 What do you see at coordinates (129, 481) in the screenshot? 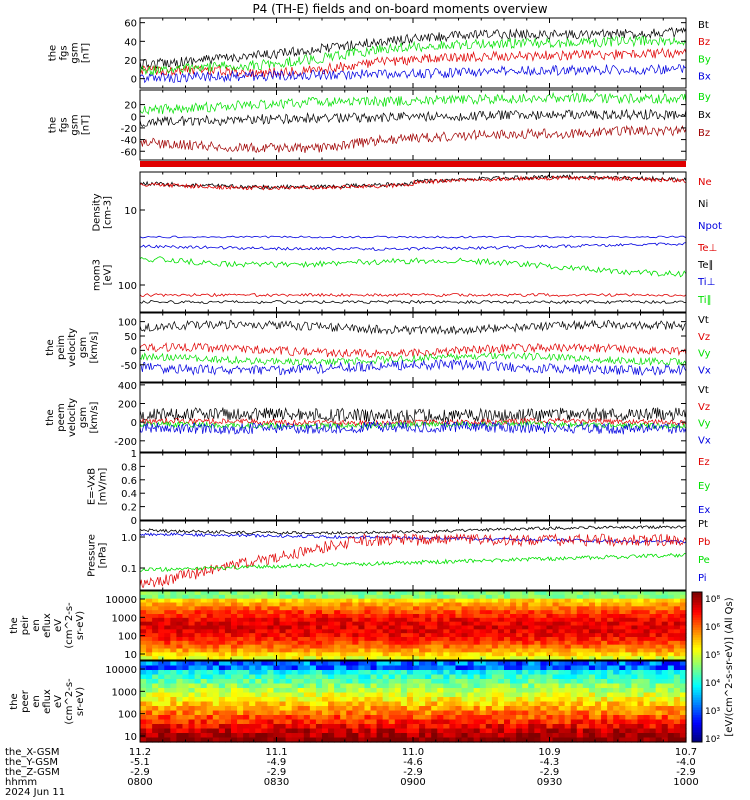
I see `y-tick-label: 0.6` at bounding box center [129, 481].